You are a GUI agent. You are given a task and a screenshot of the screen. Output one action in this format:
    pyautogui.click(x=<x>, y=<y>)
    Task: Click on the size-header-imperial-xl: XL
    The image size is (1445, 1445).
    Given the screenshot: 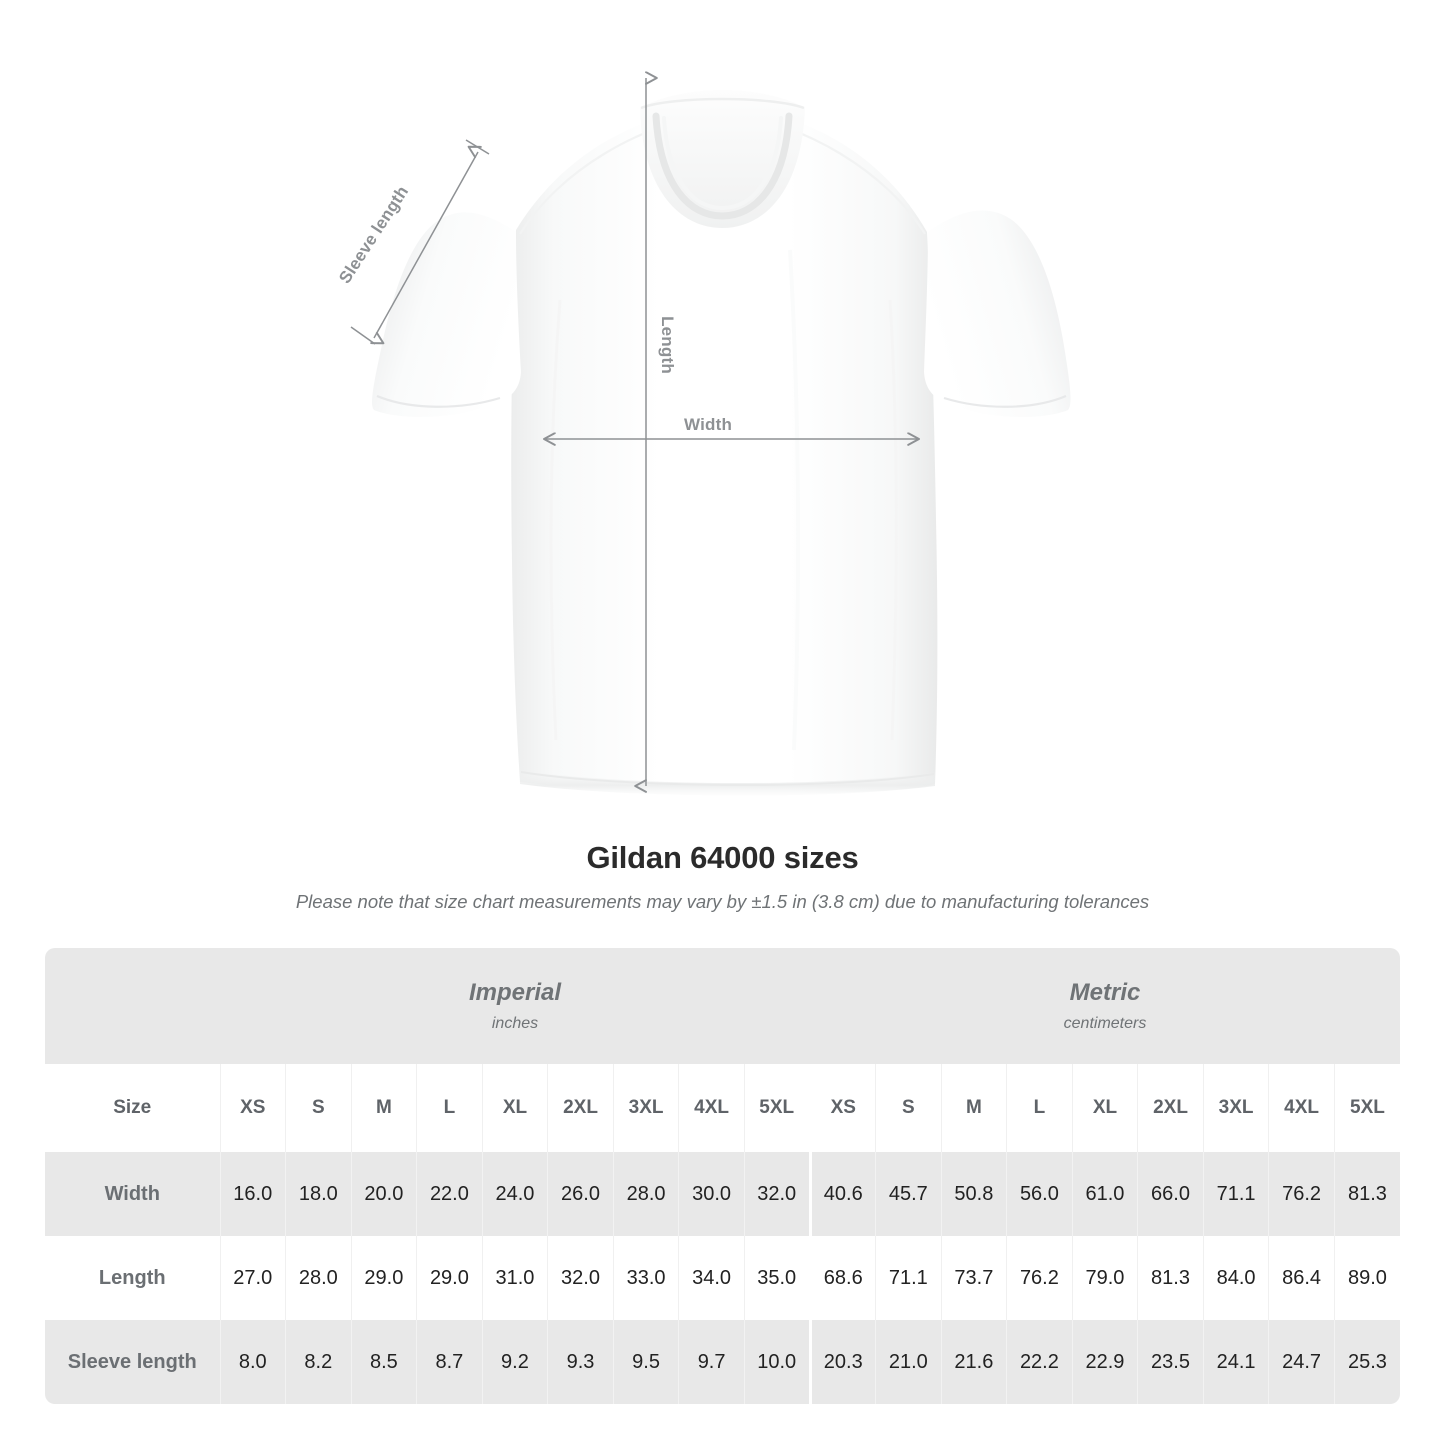 What is the action you would take?
    pyautogui.click(x=514, y=1108)
    